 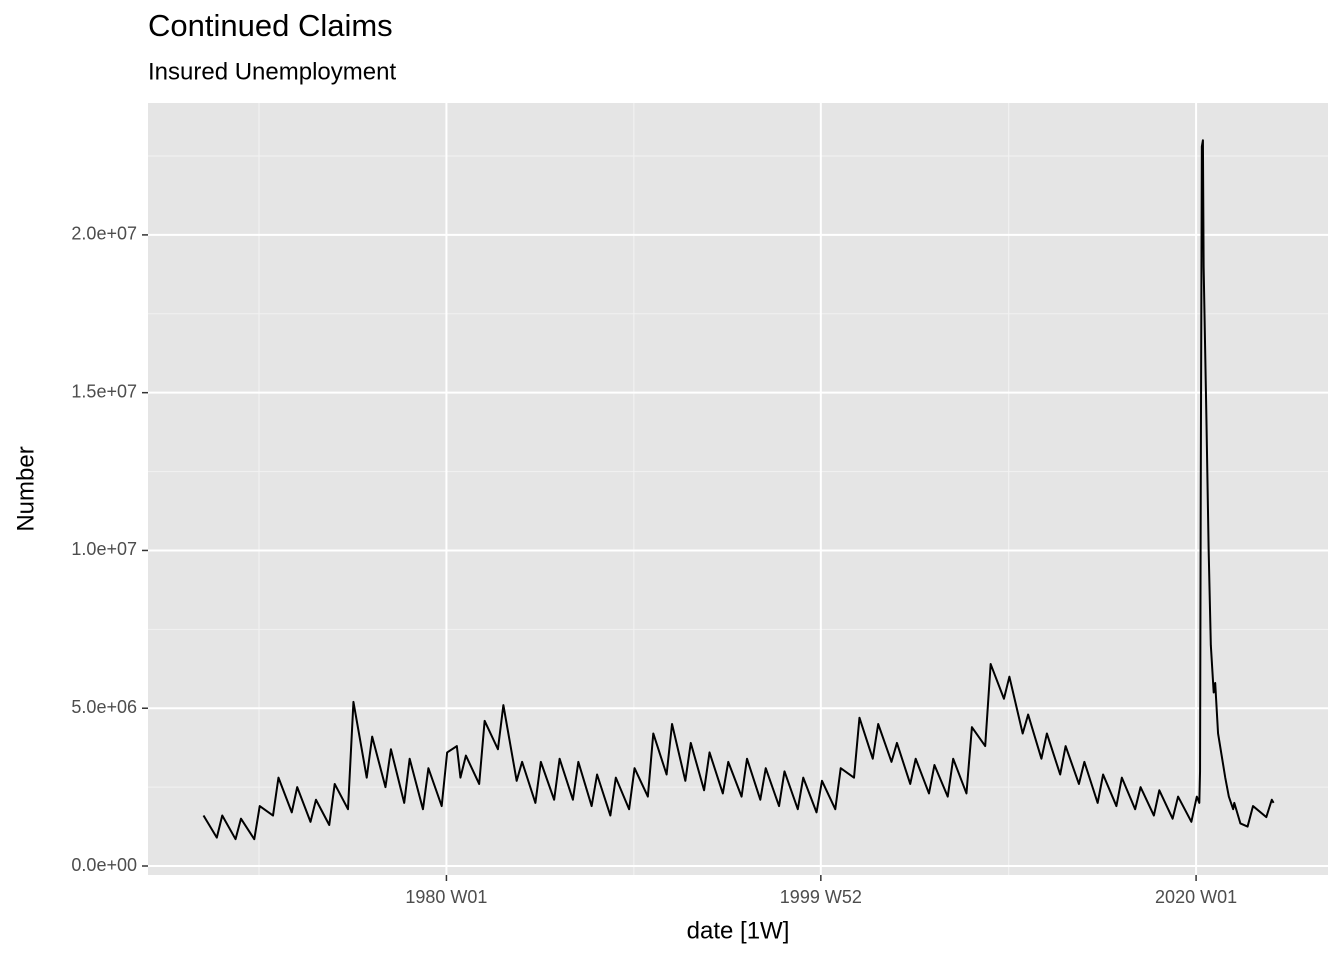 What do you see at coordinates (104, 549) in the screenshot?
I see `y-tick-label: 1.0e+07` at bounding box center [104, 549].